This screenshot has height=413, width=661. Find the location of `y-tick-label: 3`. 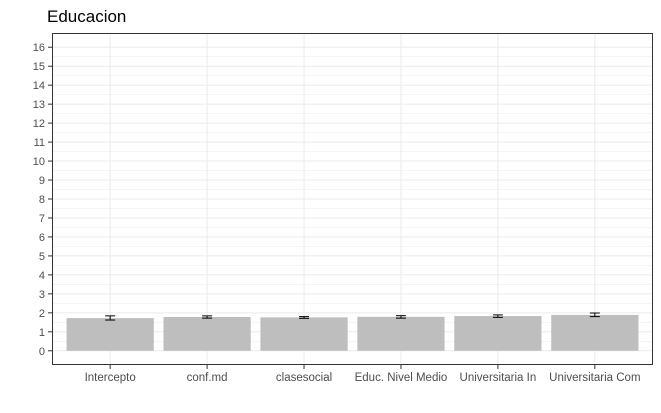

y-tick-label: 3 is located at coordinates (42, 295).